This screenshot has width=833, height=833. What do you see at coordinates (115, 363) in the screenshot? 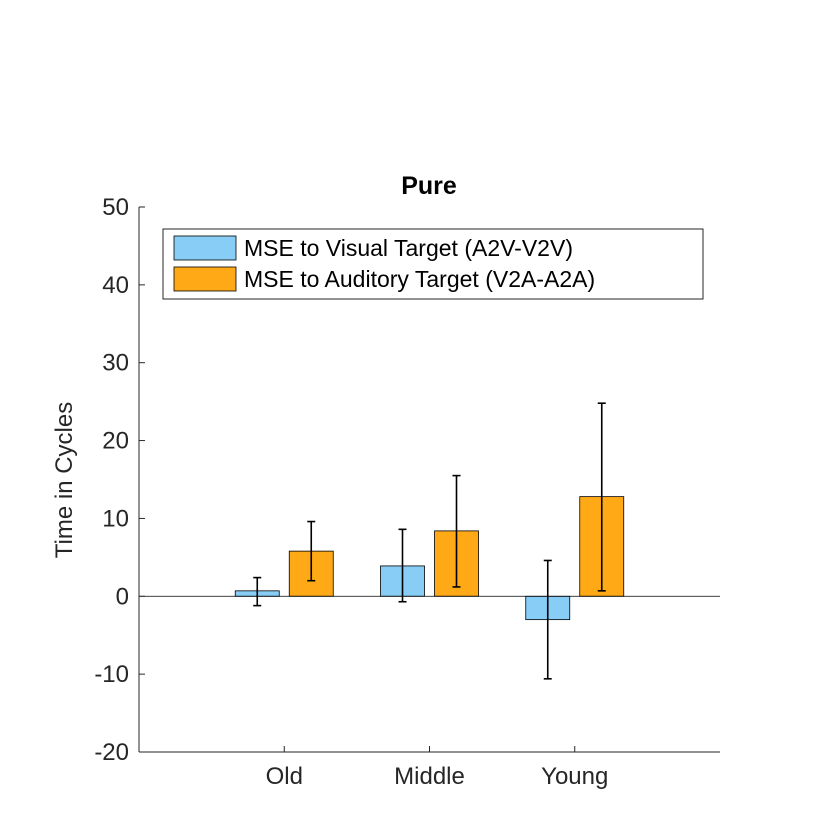
I see `y-tick-label: 30` at bounding box center [115, 363].